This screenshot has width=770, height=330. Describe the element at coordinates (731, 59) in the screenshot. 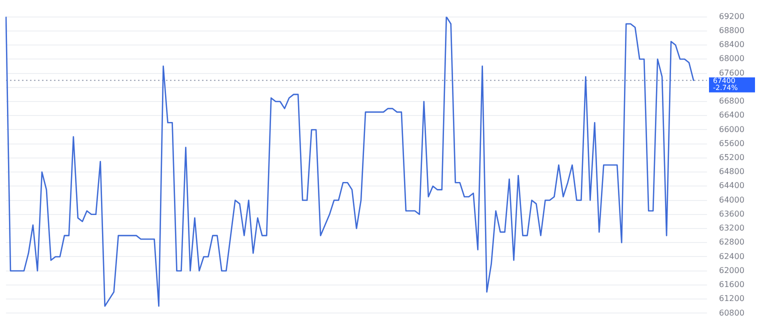

I see `y-tick-label: 68000` at that location.